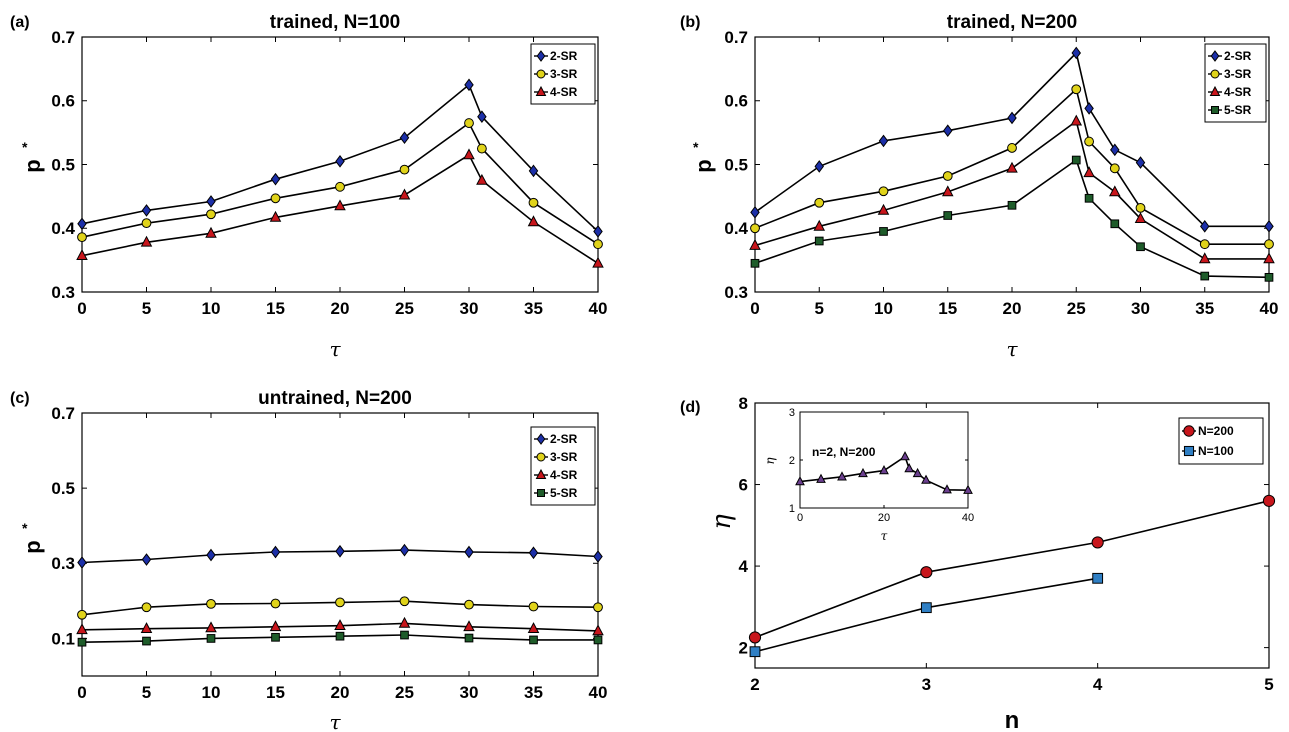  What do you see at coordinates (754, 308) in the screenshot?
I see `panel-b-x-tick-label: 0` at bounding box center [754, 308].